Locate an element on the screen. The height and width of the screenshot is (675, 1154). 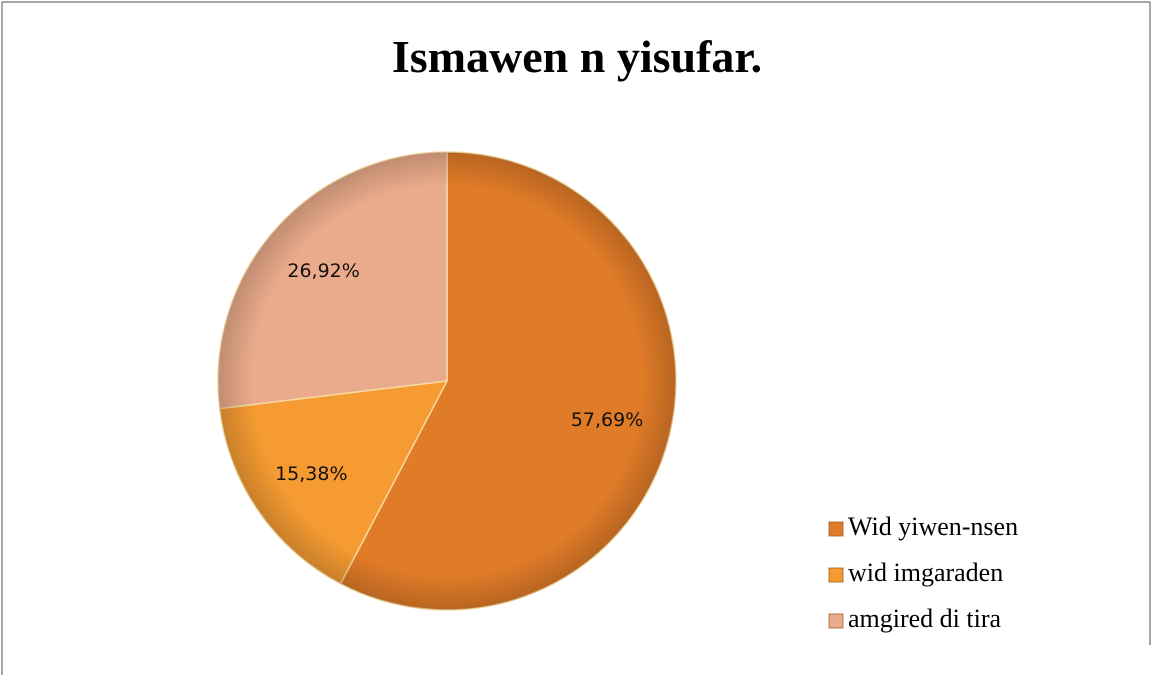
data-label: 15,38% is located at coordinates (311, 474).